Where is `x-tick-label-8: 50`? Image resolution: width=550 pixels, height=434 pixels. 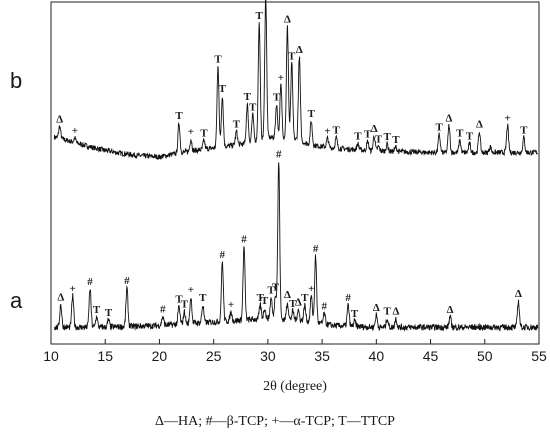 x-tick-label-8: 50 is located at coordinates (485, 356).